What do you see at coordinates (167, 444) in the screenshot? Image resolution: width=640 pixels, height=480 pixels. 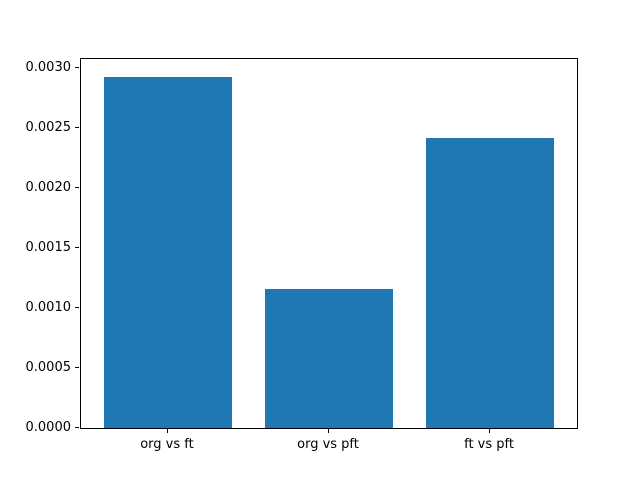 I see `x-tick-label: org vs ft` at bounding box center [167, 444].